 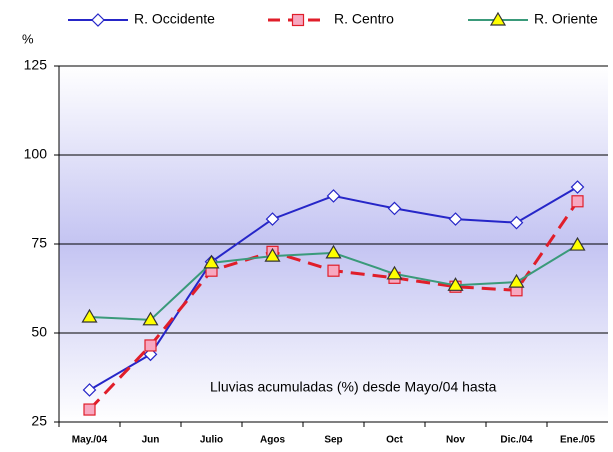 What do you see at coordinates (39, 332) in the screenshot?
I see `y-tick-label: 50` at bounding box center [39, 332].